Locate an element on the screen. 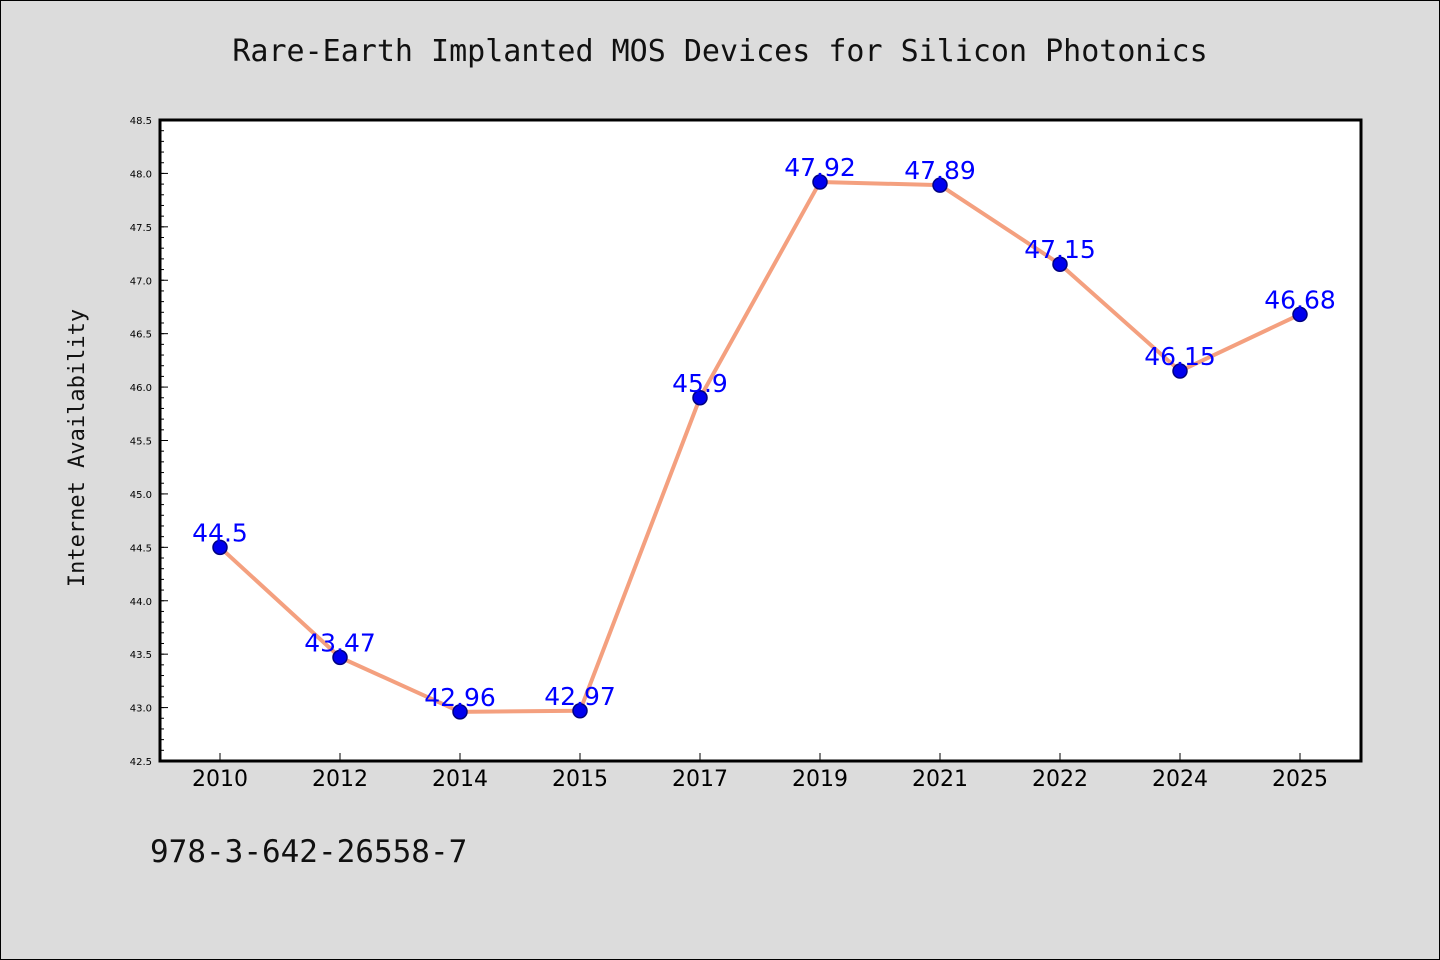 This screenshot has height=960, width=1440. data-label: 46.68 is located at coordinates (1300, 299).